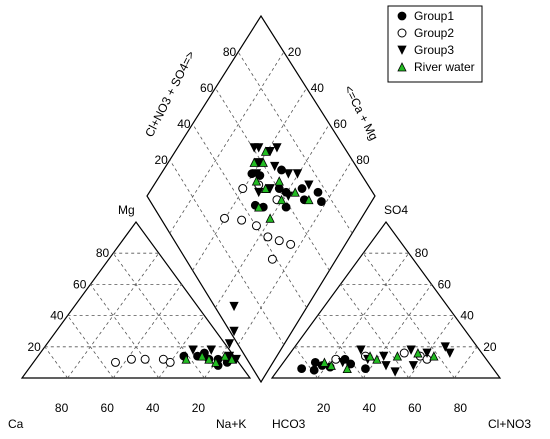 The width and height of the screenshot is (550, 439). Describe the element at coordinates (184, 124) in the screenshot. I see `diamond-left-tick: 40` at that location.